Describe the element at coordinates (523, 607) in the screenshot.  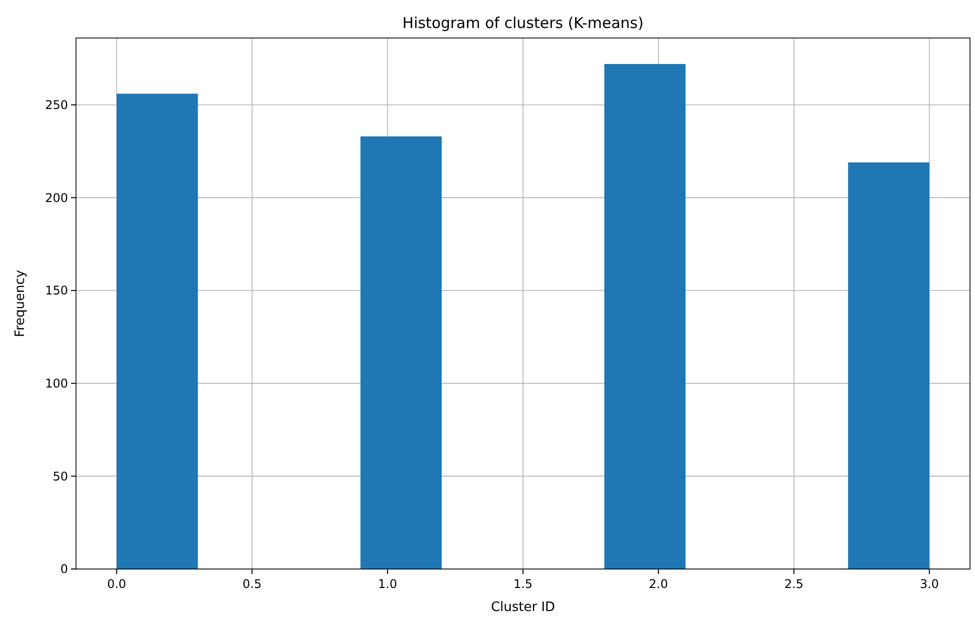
I see `x-axis-title: Cluster ID` at that location.